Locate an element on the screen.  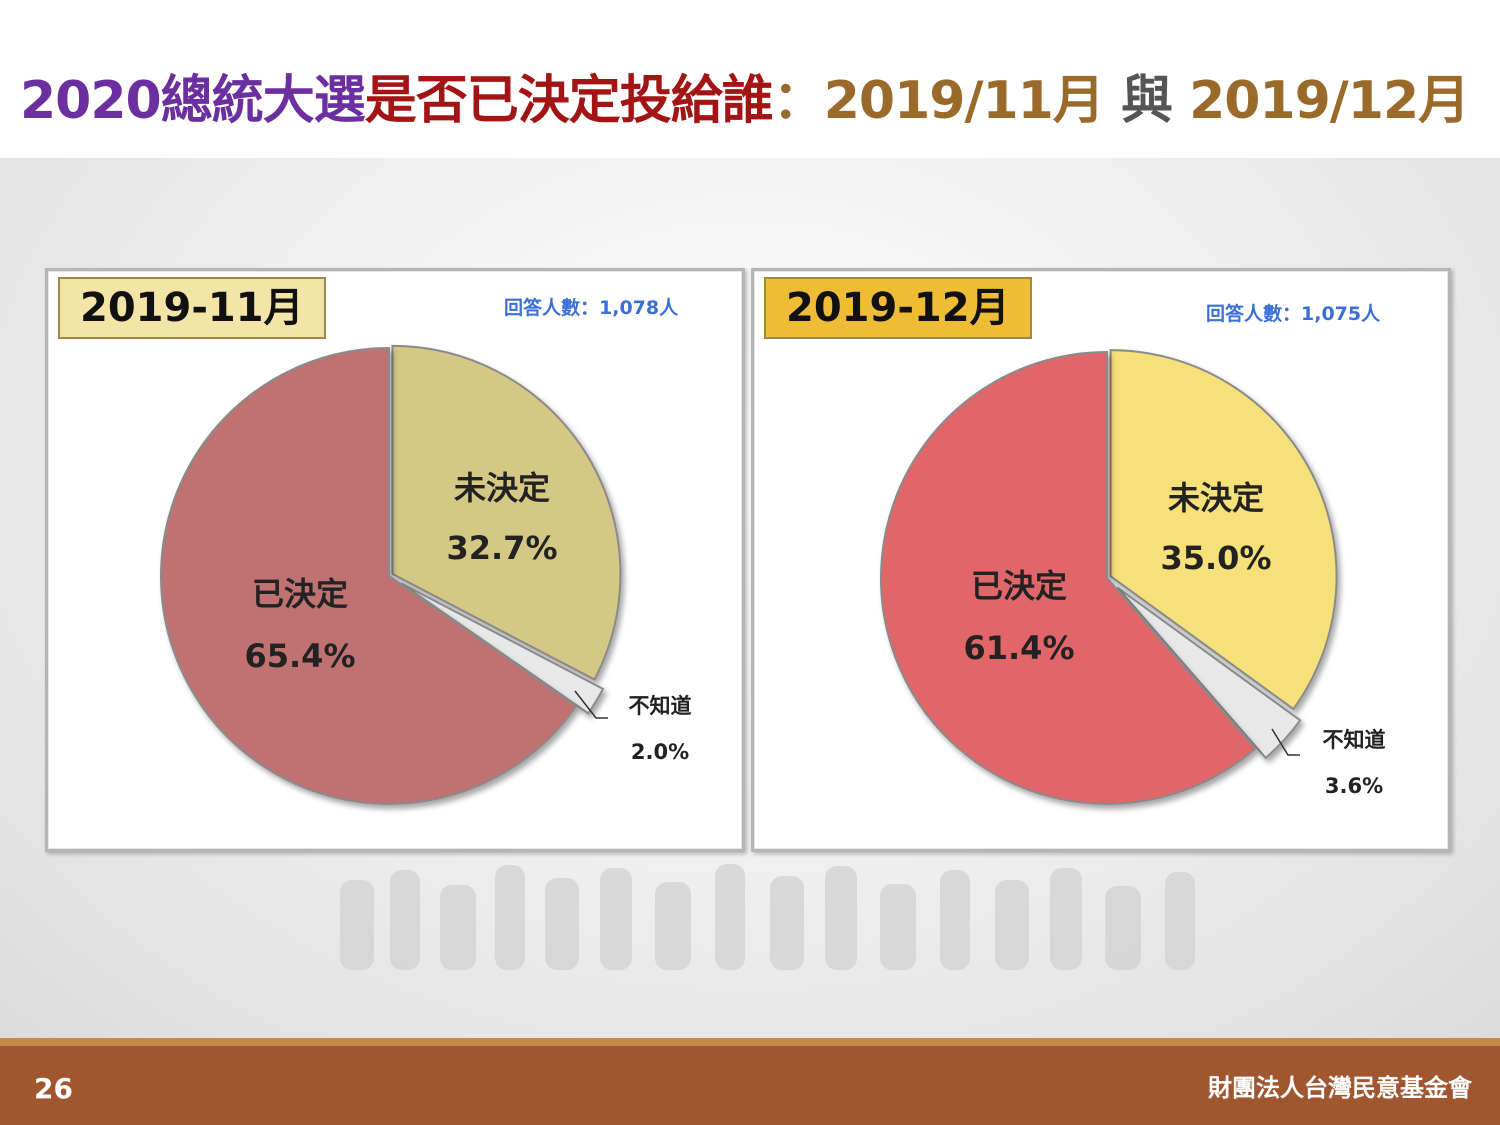
title-part-nov: ：2019/11月 is located at coordinates (938, 101).